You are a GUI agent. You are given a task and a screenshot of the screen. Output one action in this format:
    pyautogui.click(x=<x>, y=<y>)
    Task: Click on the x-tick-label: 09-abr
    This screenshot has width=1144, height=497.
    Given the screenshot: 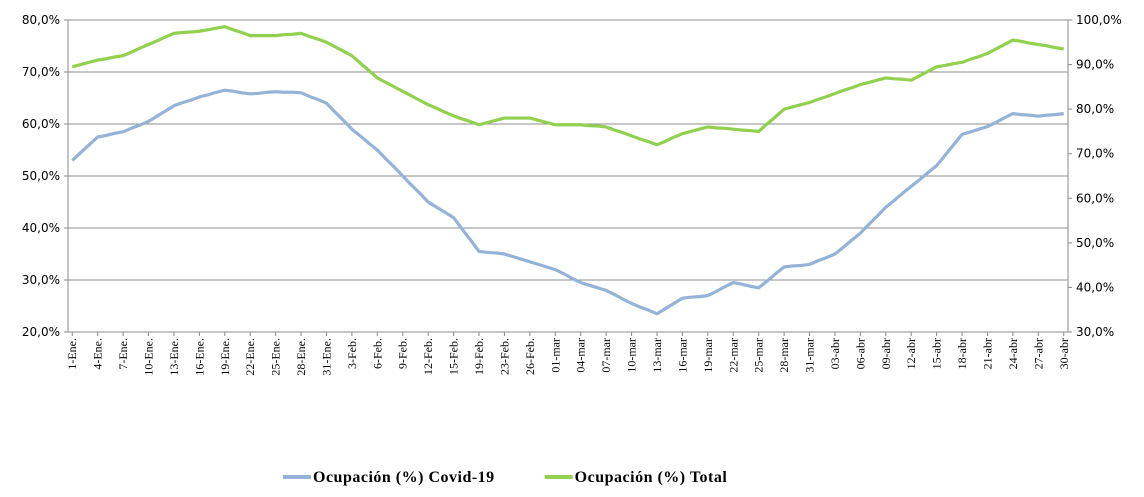 What is the action you would take?
    pyautogui.click(x=886, y=353)
    